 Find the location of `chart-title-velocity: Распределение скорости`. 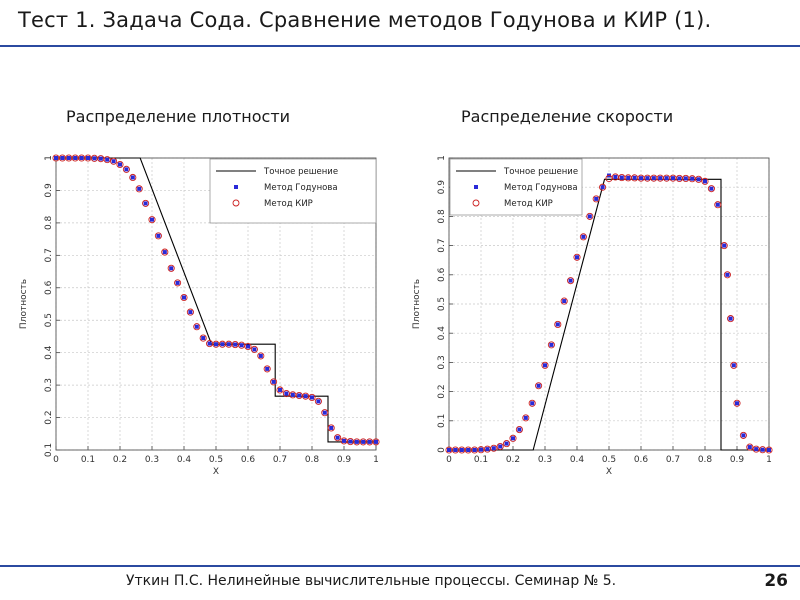

chart-title-velocity: Распределение скорости is located at coordinates (567, 116).